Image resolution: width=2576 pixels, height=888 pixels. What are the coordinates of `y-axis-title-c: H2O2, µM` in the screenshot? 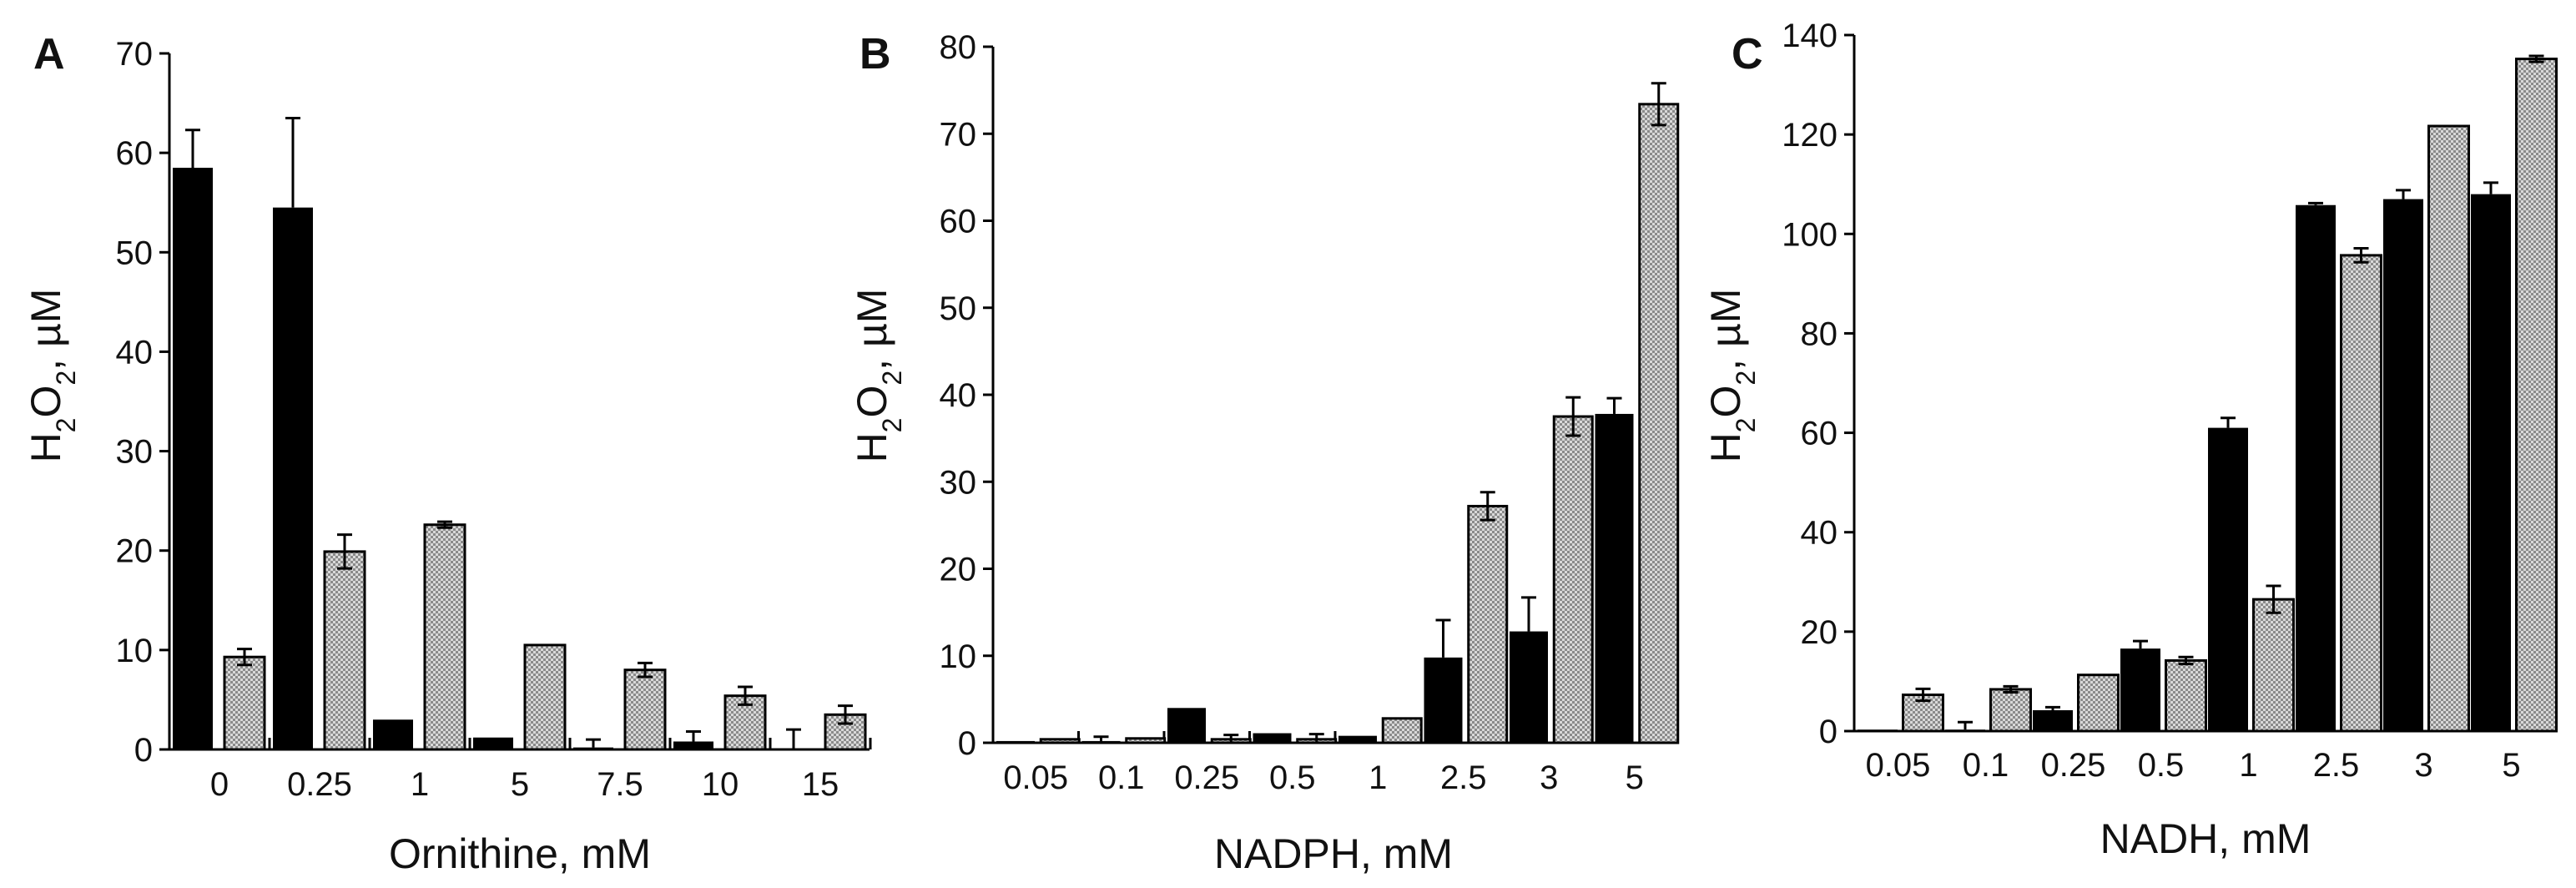 It's located at (1731, 376).